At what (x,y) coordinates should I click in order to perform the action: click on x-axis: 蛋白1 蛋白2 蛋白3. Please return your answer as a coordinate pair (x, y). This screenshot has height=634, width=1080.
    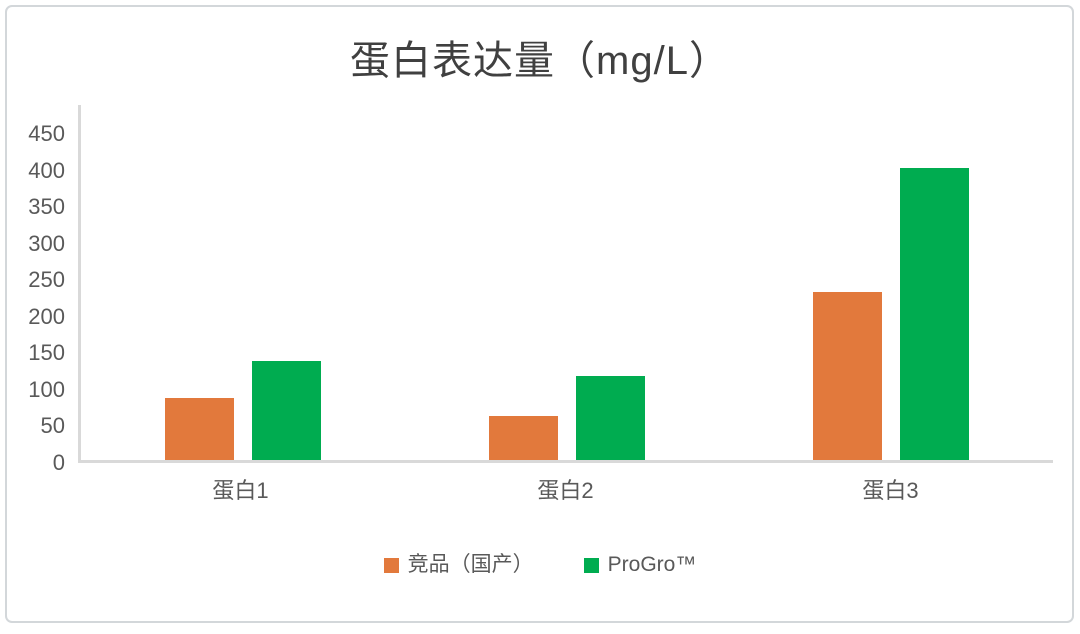
    Looking at the image, I should click on (565, 491).